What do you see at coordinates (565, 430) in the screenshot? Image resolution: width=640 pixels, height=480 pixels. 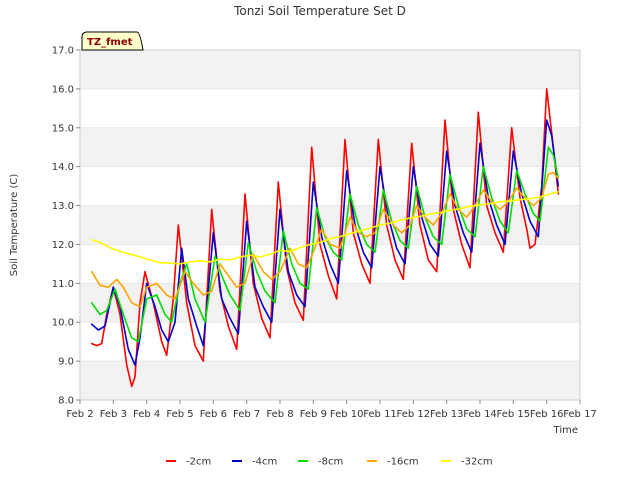 I see `x-axis-label: Time` at bounding box center [565, 430].